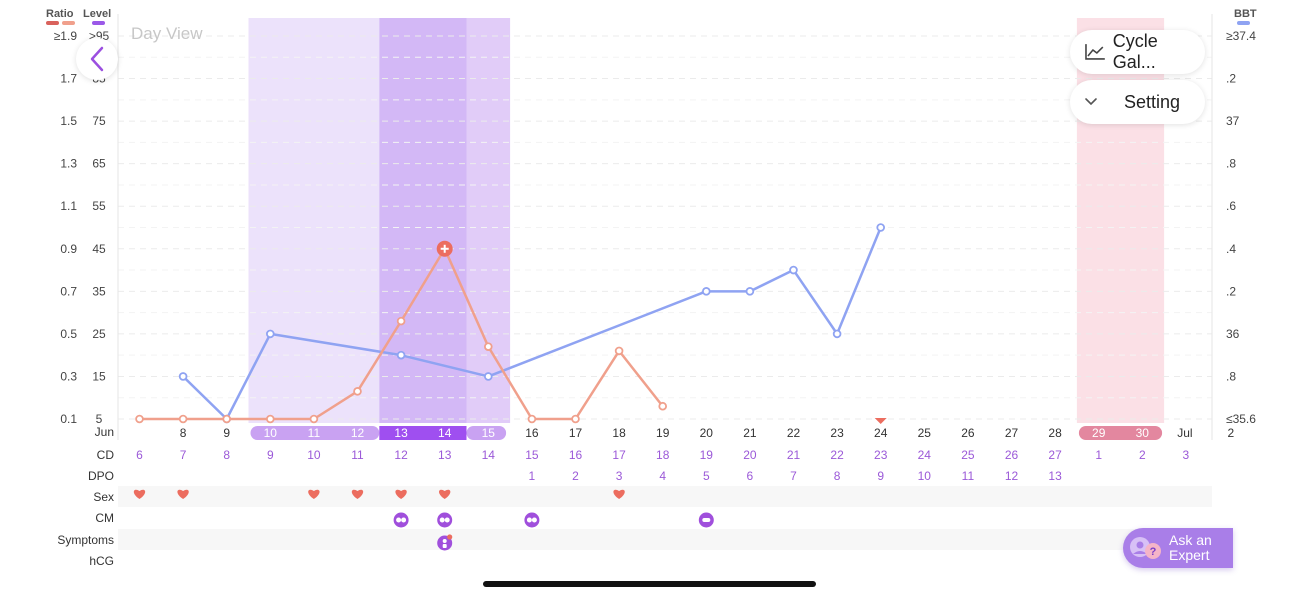 The width and height of the screenshot is (1299, 600). Describe the element at coordinates (1152, 101) in the screenshot. I see `setting-label: Setting` at that location.